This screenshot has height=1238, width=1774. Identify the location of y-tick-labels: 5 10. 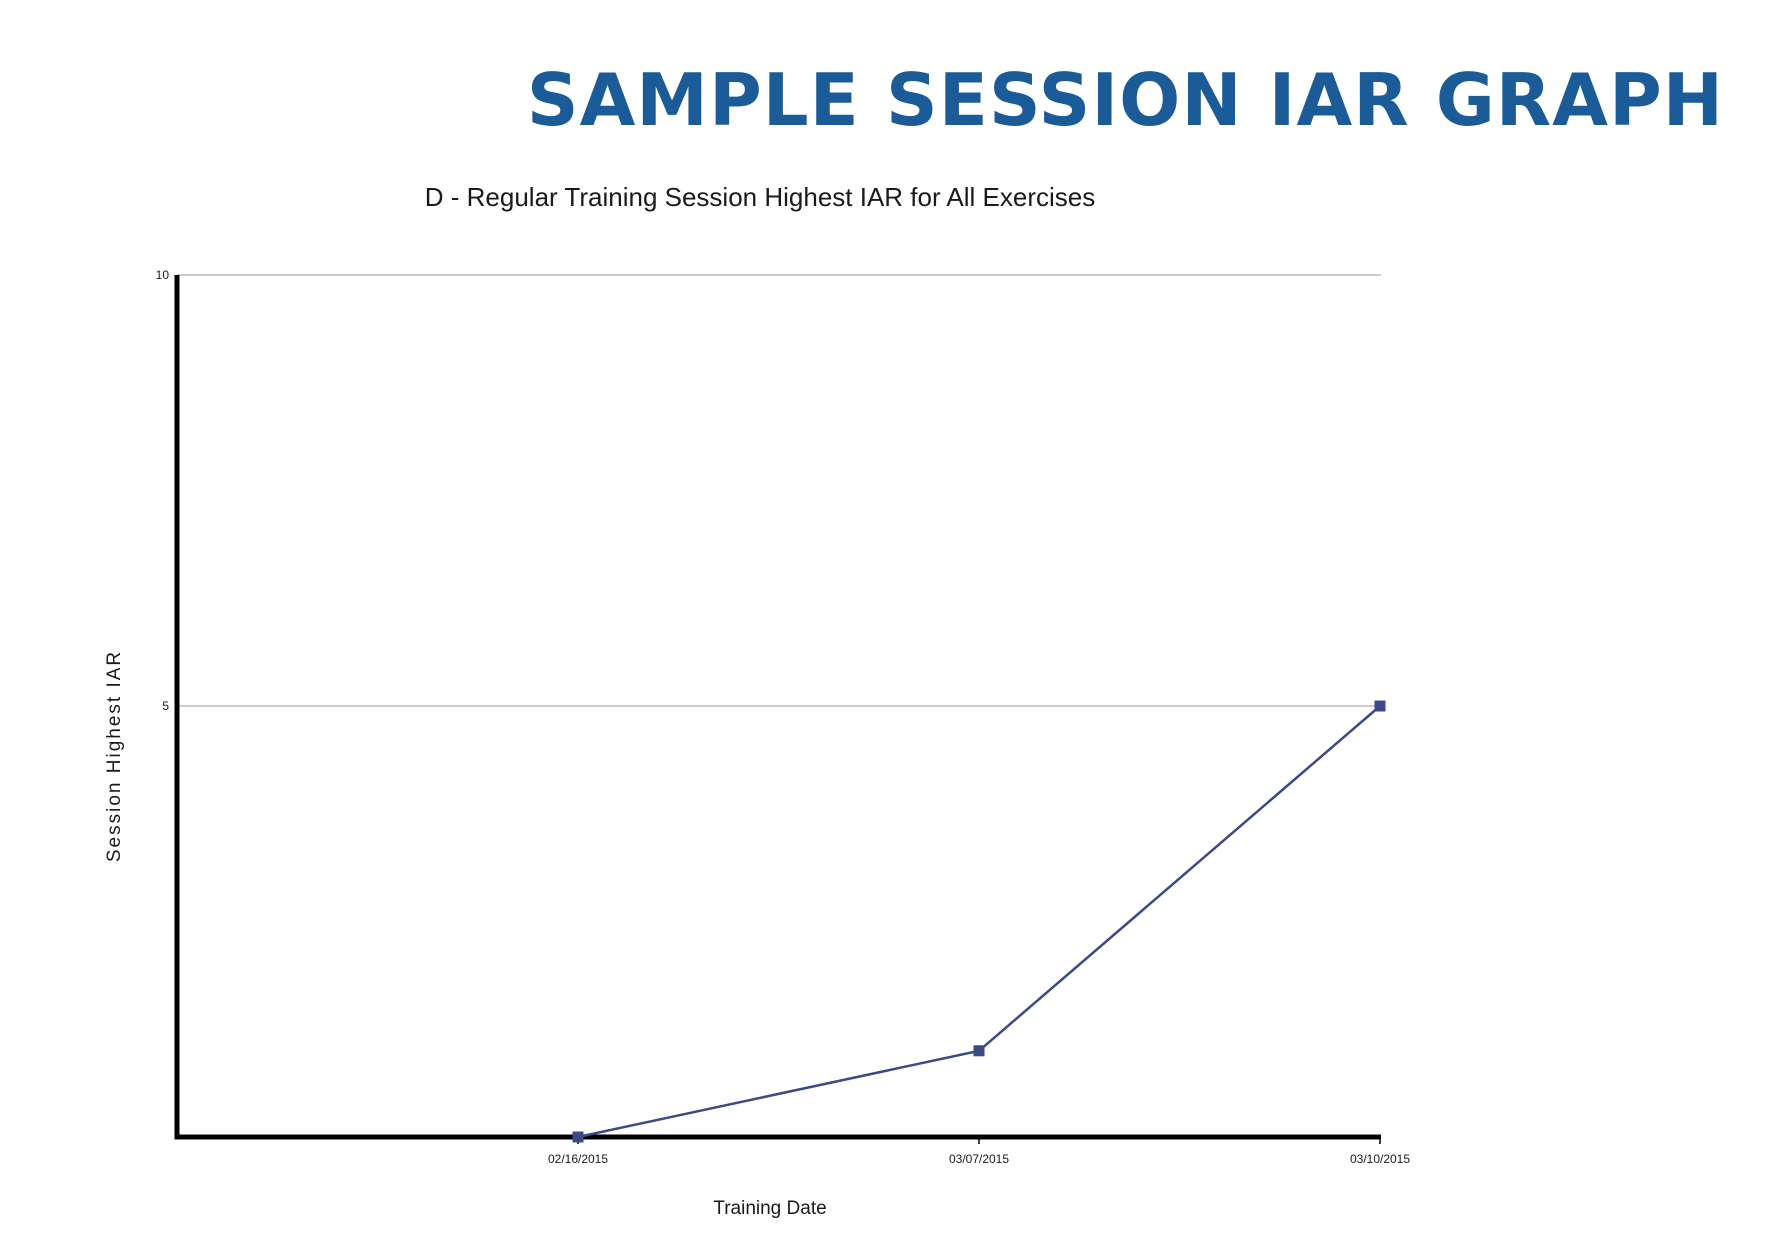
(163, 490).